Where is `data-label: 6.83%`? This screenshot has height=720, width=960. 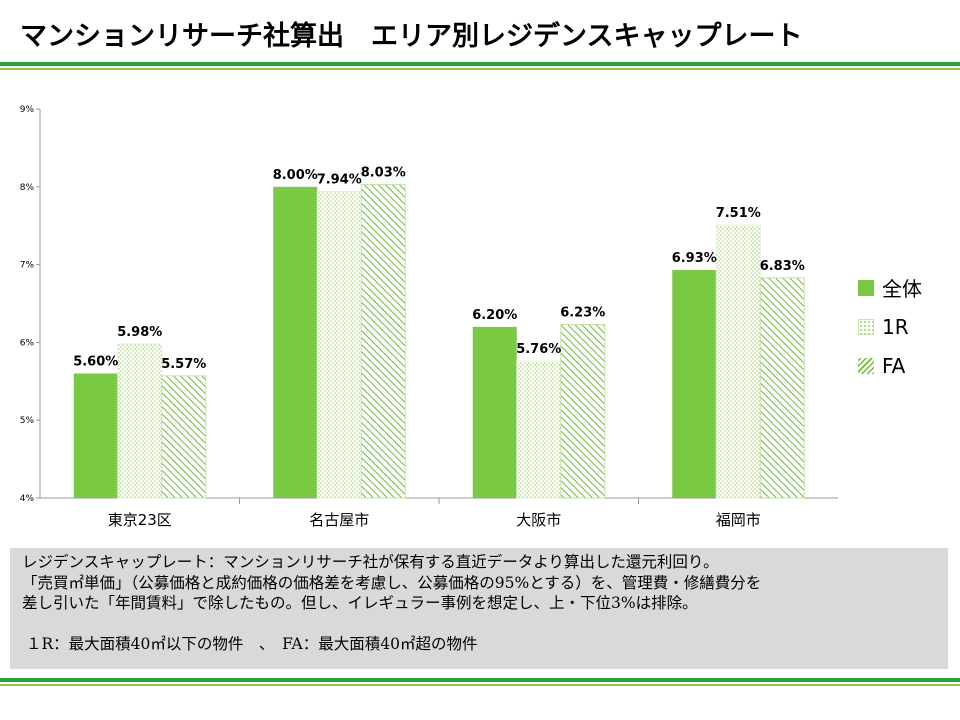
data-label: 6.83% is located at coordinates (782, 266).